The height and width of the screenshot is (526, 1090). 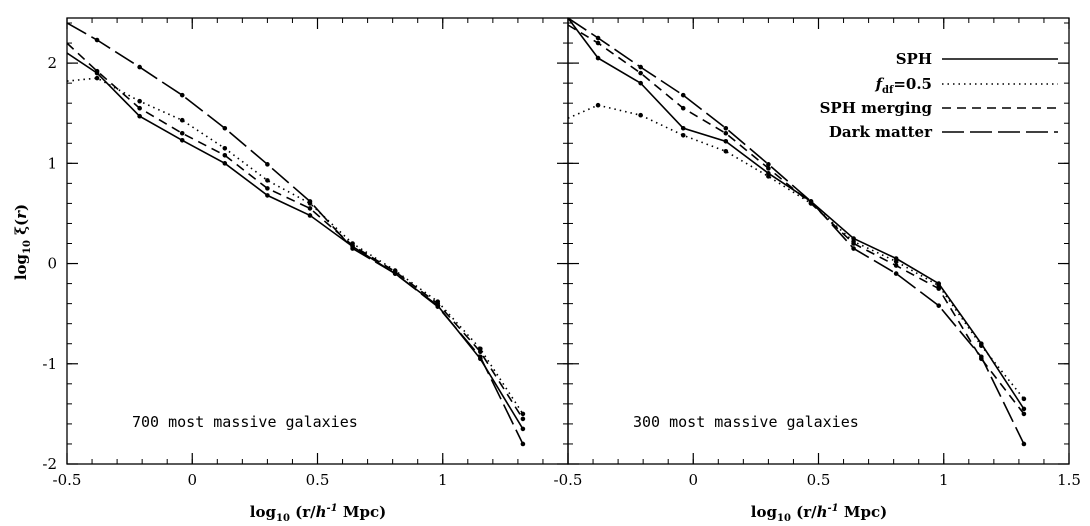 What do you see at coordinates (52, 264) in the screenshot?
I see `y-tick-label: 0` at bounding box center [52, 264].